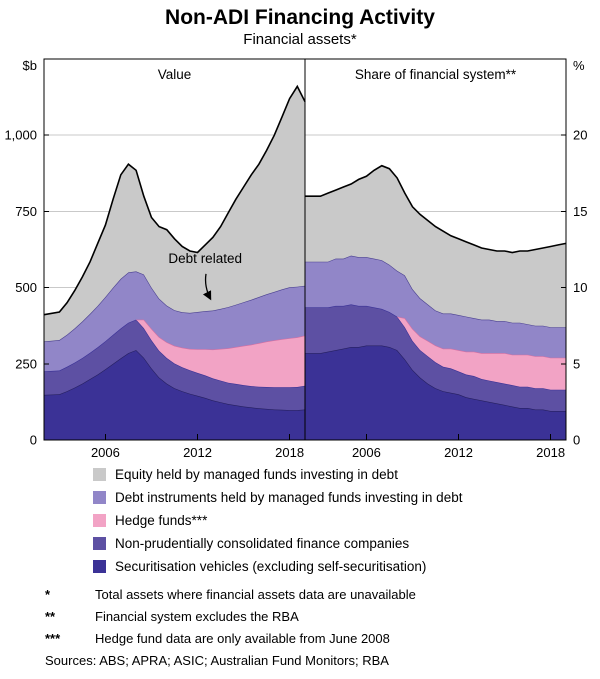 Image resolution: width=600 pixels, height=679 pixels. What do you see at coordinates (576, 440) in the screenshot?
I see `y-tick-label-right: 0` at bounding box center [576, 440].